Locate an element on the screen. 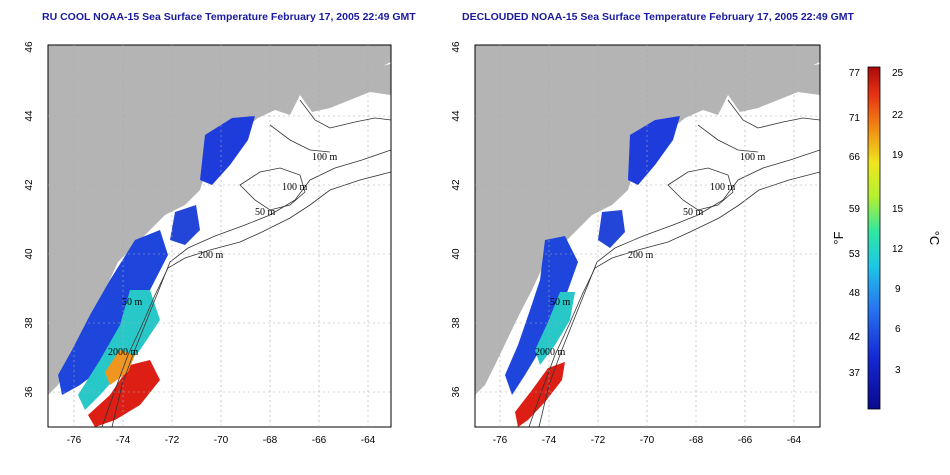 The width and height of the screenshot is (950, 475). colorbar-c-tick: 6 is located at coordinates (898, 329).